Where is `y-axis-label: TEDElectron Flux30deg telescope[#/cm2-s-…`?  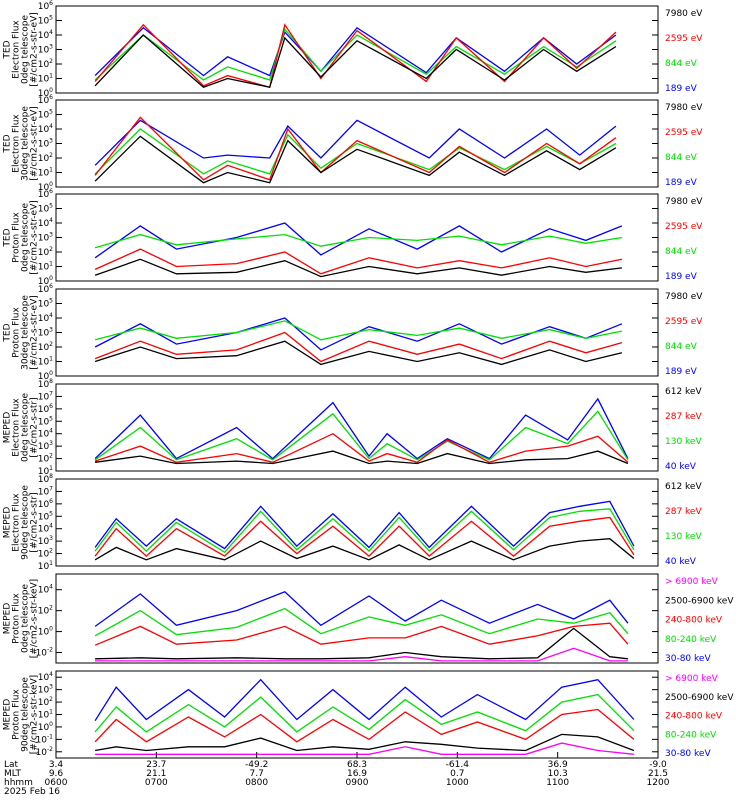
y-axis-label: TEDElectron Flux30deg telescope[#/cm2-s-… is located at coordinates (21, 143).